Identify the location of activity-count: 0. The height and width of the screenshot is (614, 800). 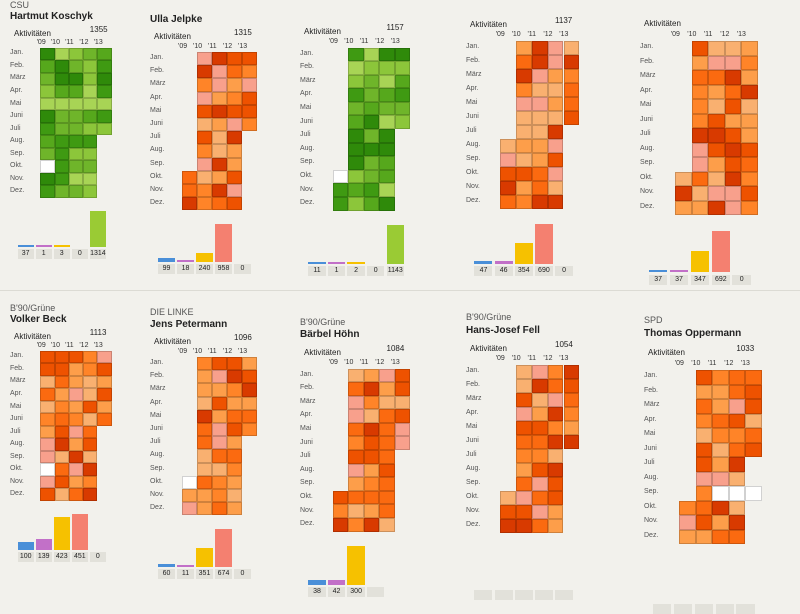
(242, 574).